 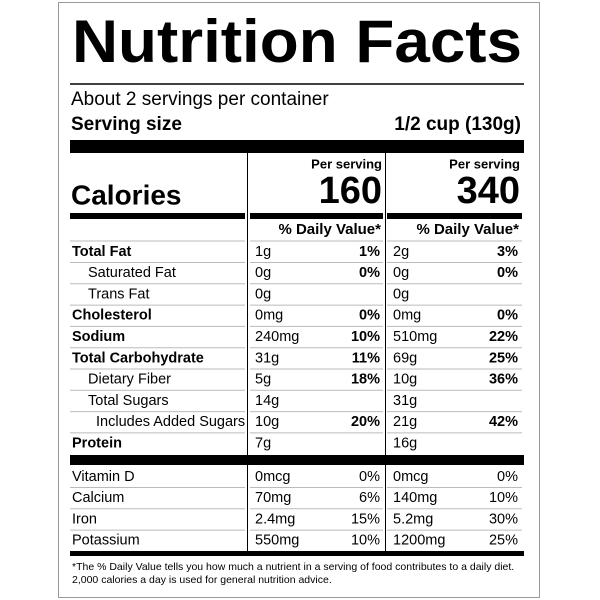 I want to click on nutrient-label: Sodium, so click(x=98, y=337).